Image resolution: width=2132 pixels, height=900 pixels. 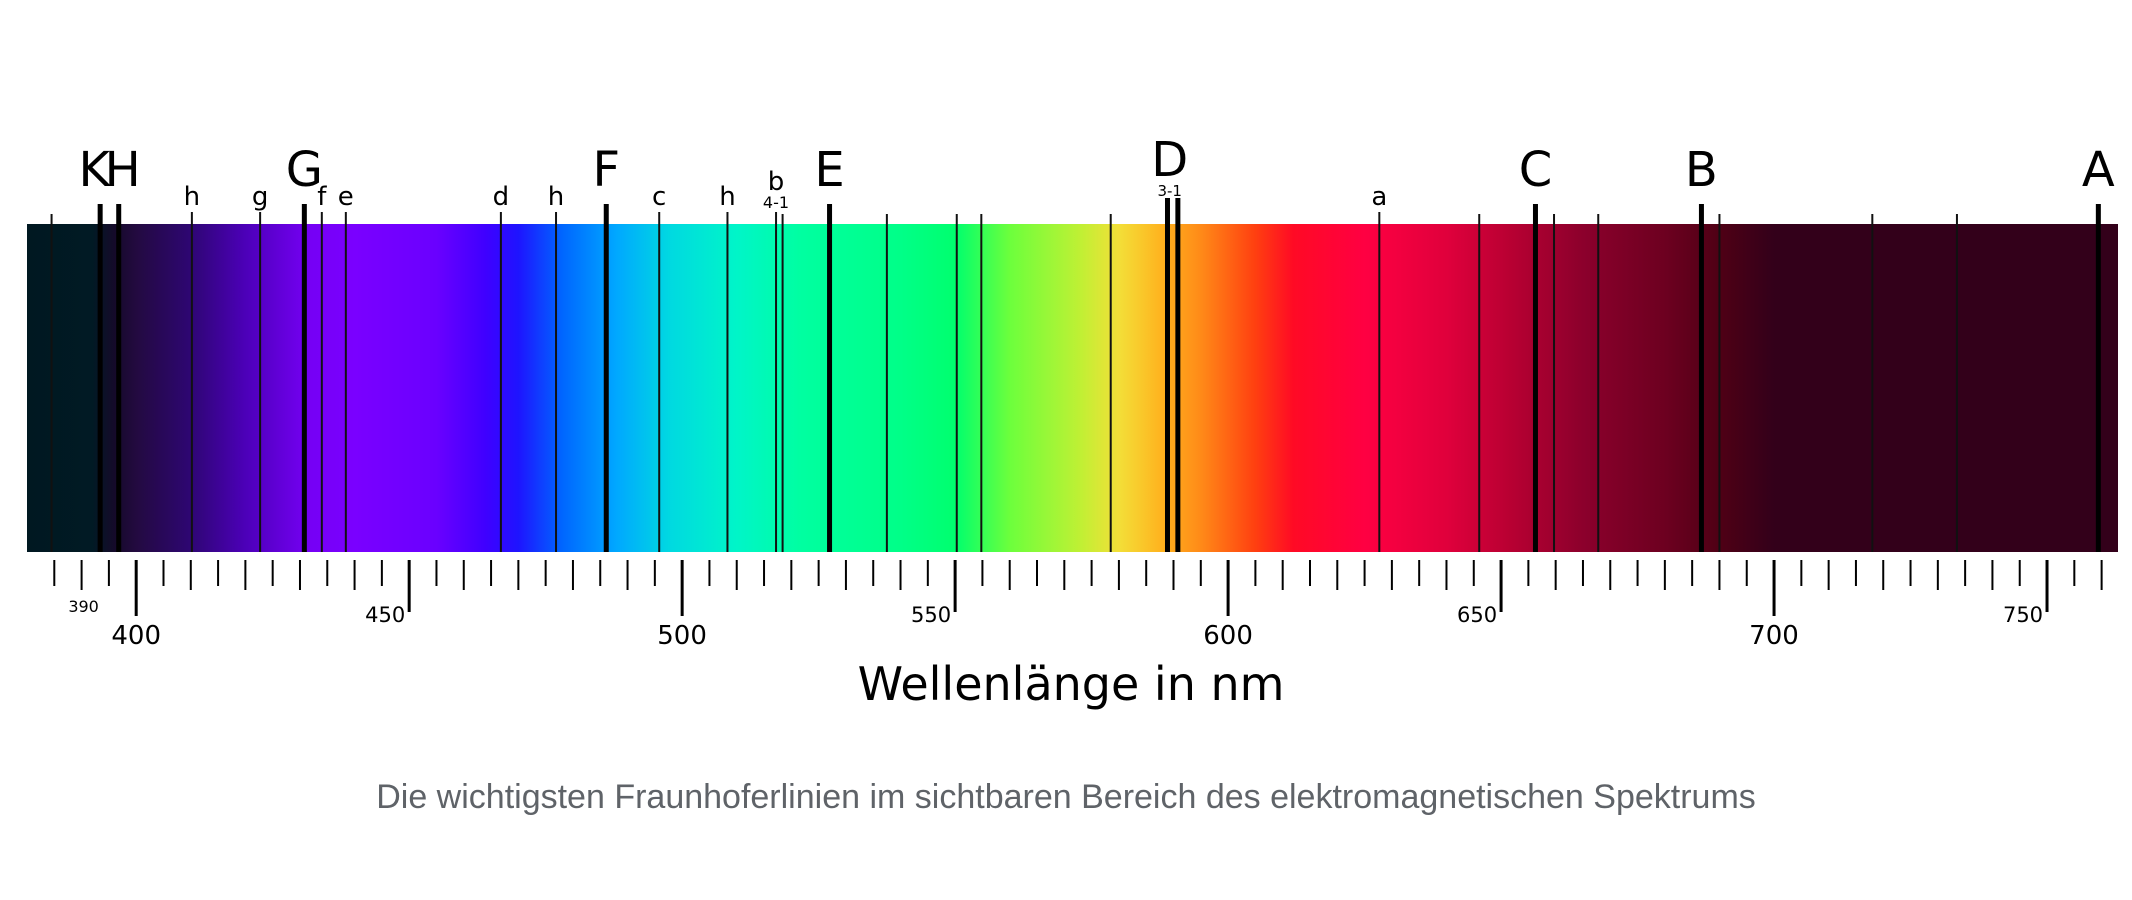 I want to click on major-line-label: K, so click(x=94, y=170).